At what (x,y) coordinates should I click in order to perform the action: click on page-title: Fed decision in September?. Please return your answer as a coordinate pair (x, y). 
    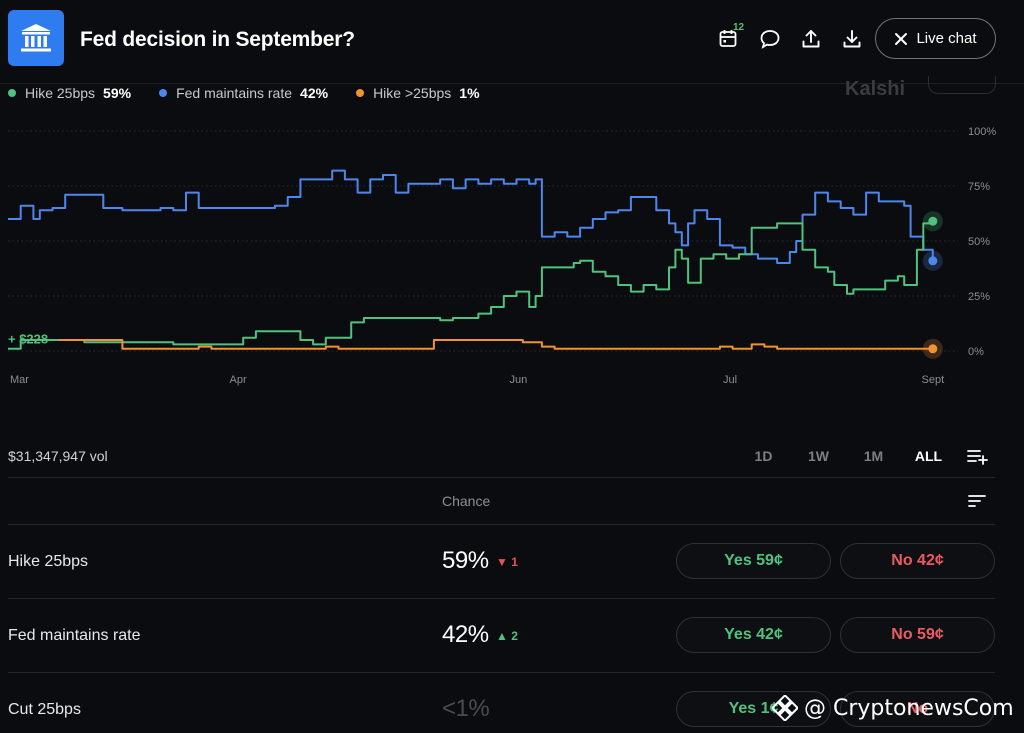
    Looking at the image, I should click on (217, 39).